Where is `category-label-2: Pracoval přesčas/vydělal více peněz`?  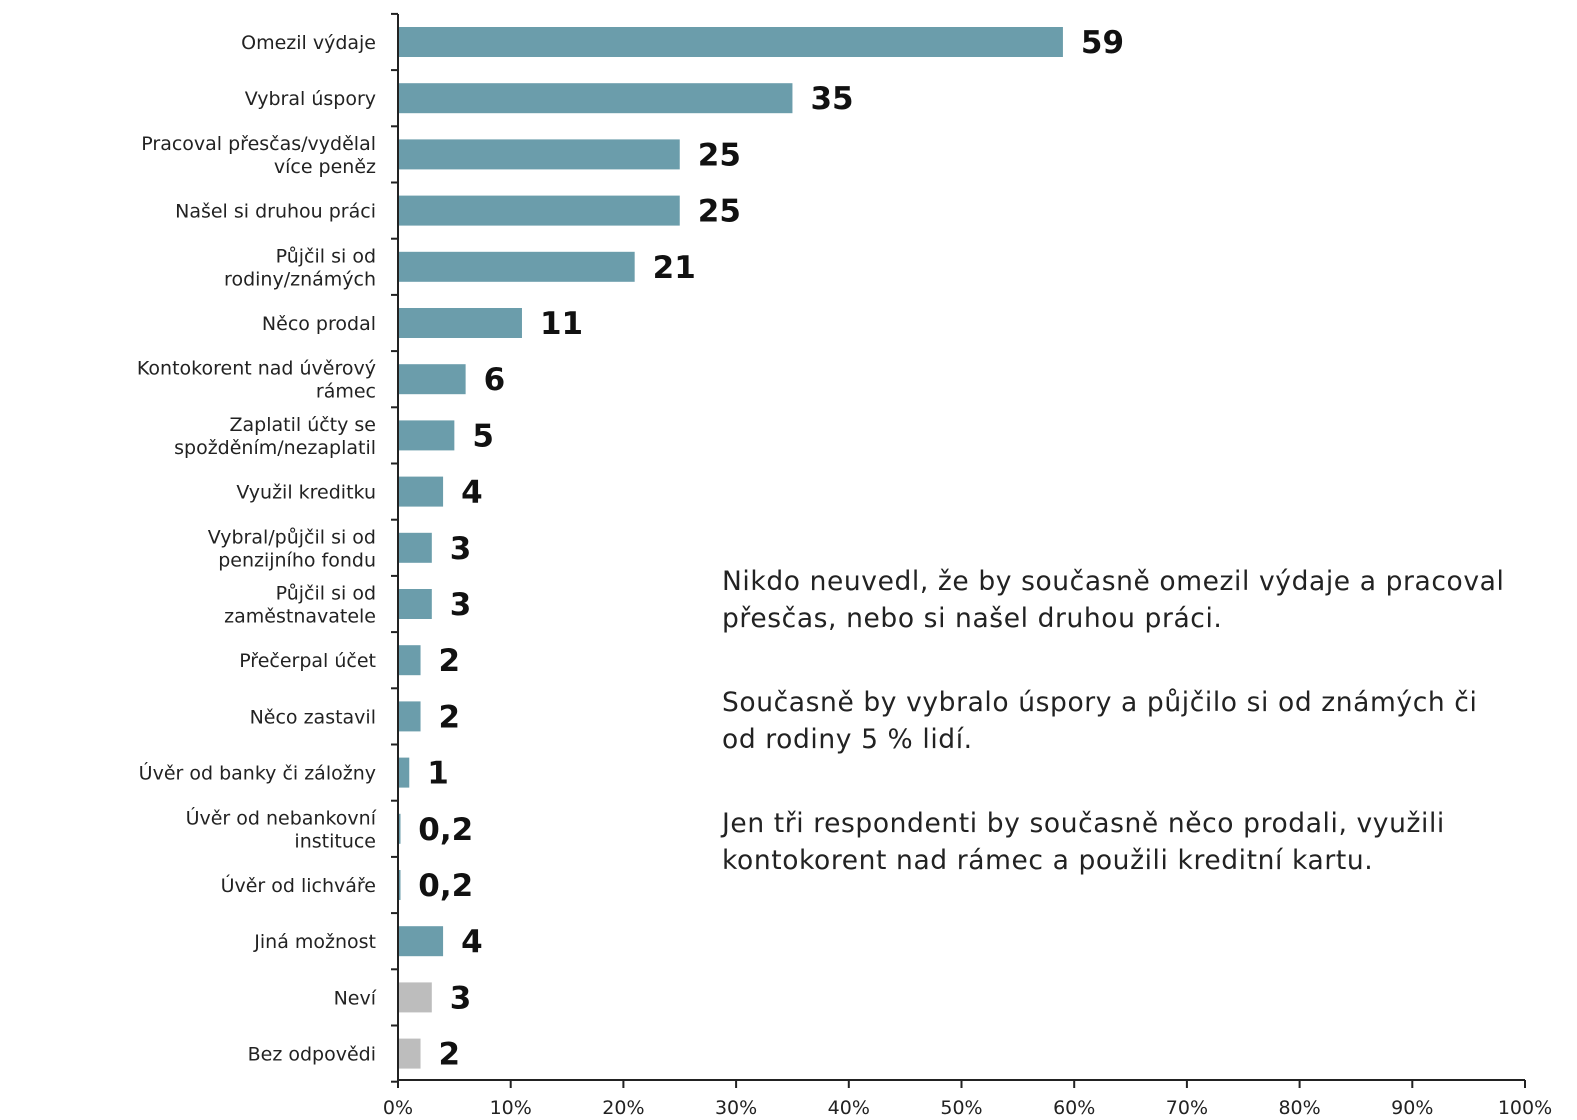 category-label-2: Pracoval přesčas/vydělal více peněz is located at coordinates (258, 155).